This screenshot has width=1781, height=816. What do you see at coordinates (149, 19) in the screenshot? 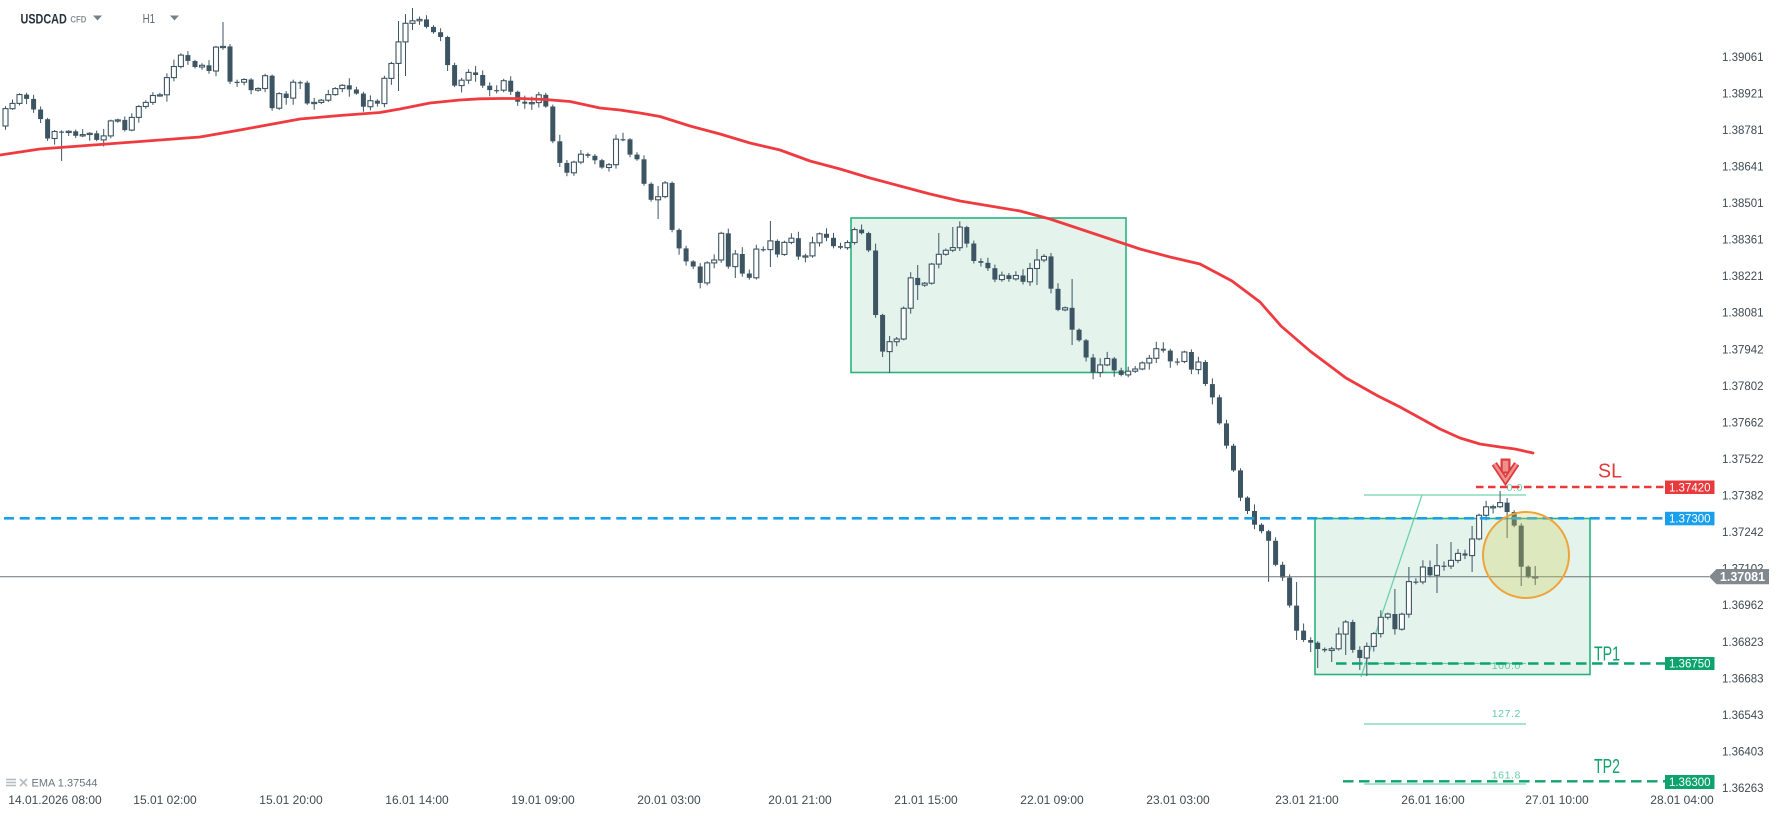
I see `svg-text: H1` at bounding box center [149, 19].